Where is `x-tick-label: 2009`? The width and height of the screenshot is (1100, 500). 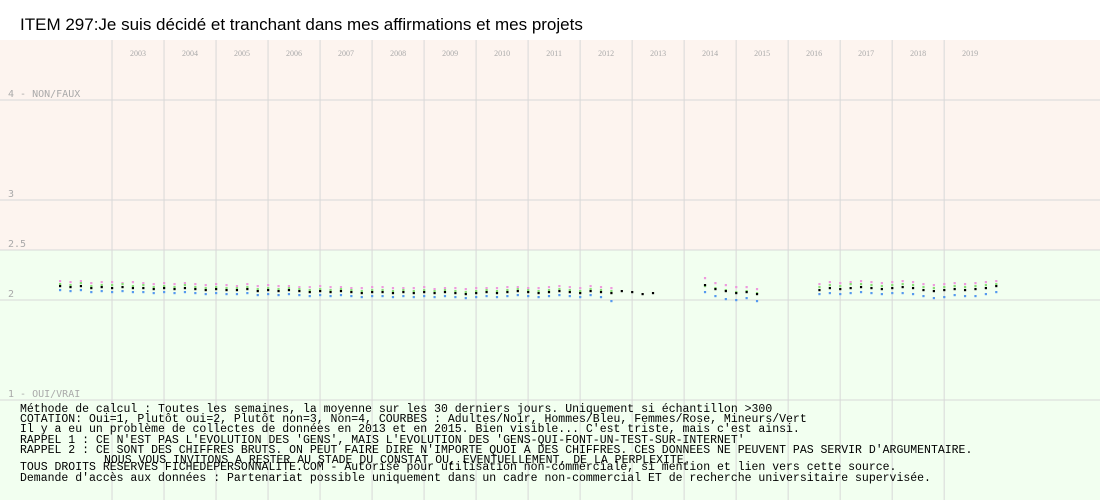 x-tick-label: 2009 is located at coordinates (450, 53).